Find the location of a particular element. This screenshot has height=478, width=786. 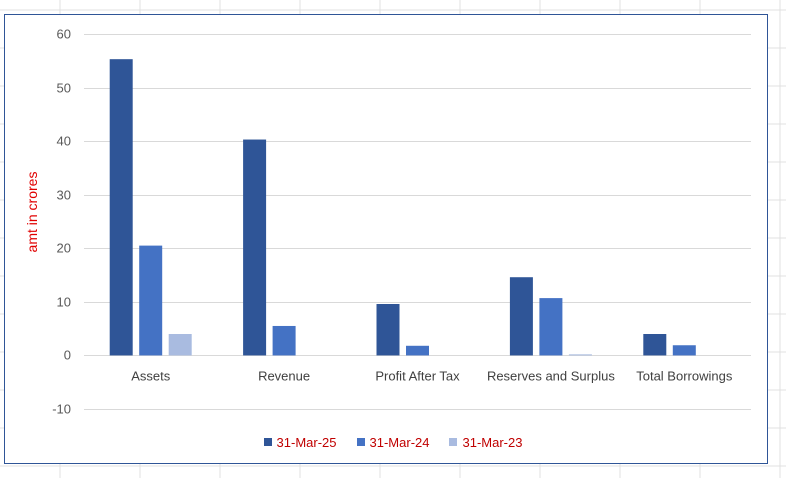

legend-item: 31-Mar-23 is located at coordinates (485, 442).